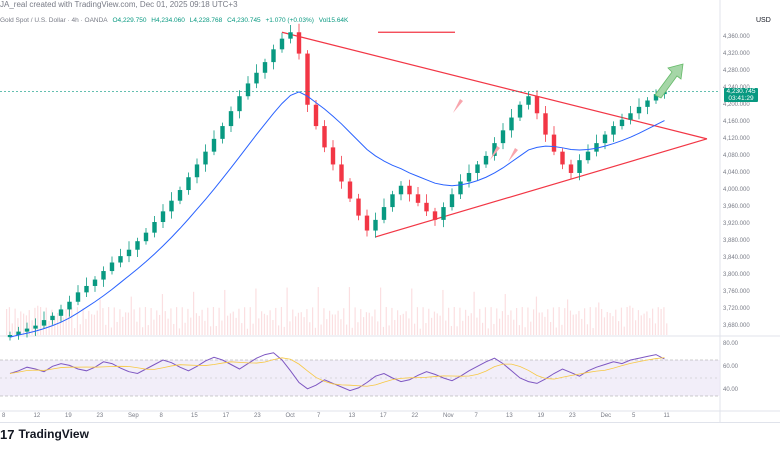 The width and height of the screenshot is (780, 450). What do you see at coordinates (448, 416) in the screenshot?
I see `time-tick-label: Nov` at bounding box center [448, 416].